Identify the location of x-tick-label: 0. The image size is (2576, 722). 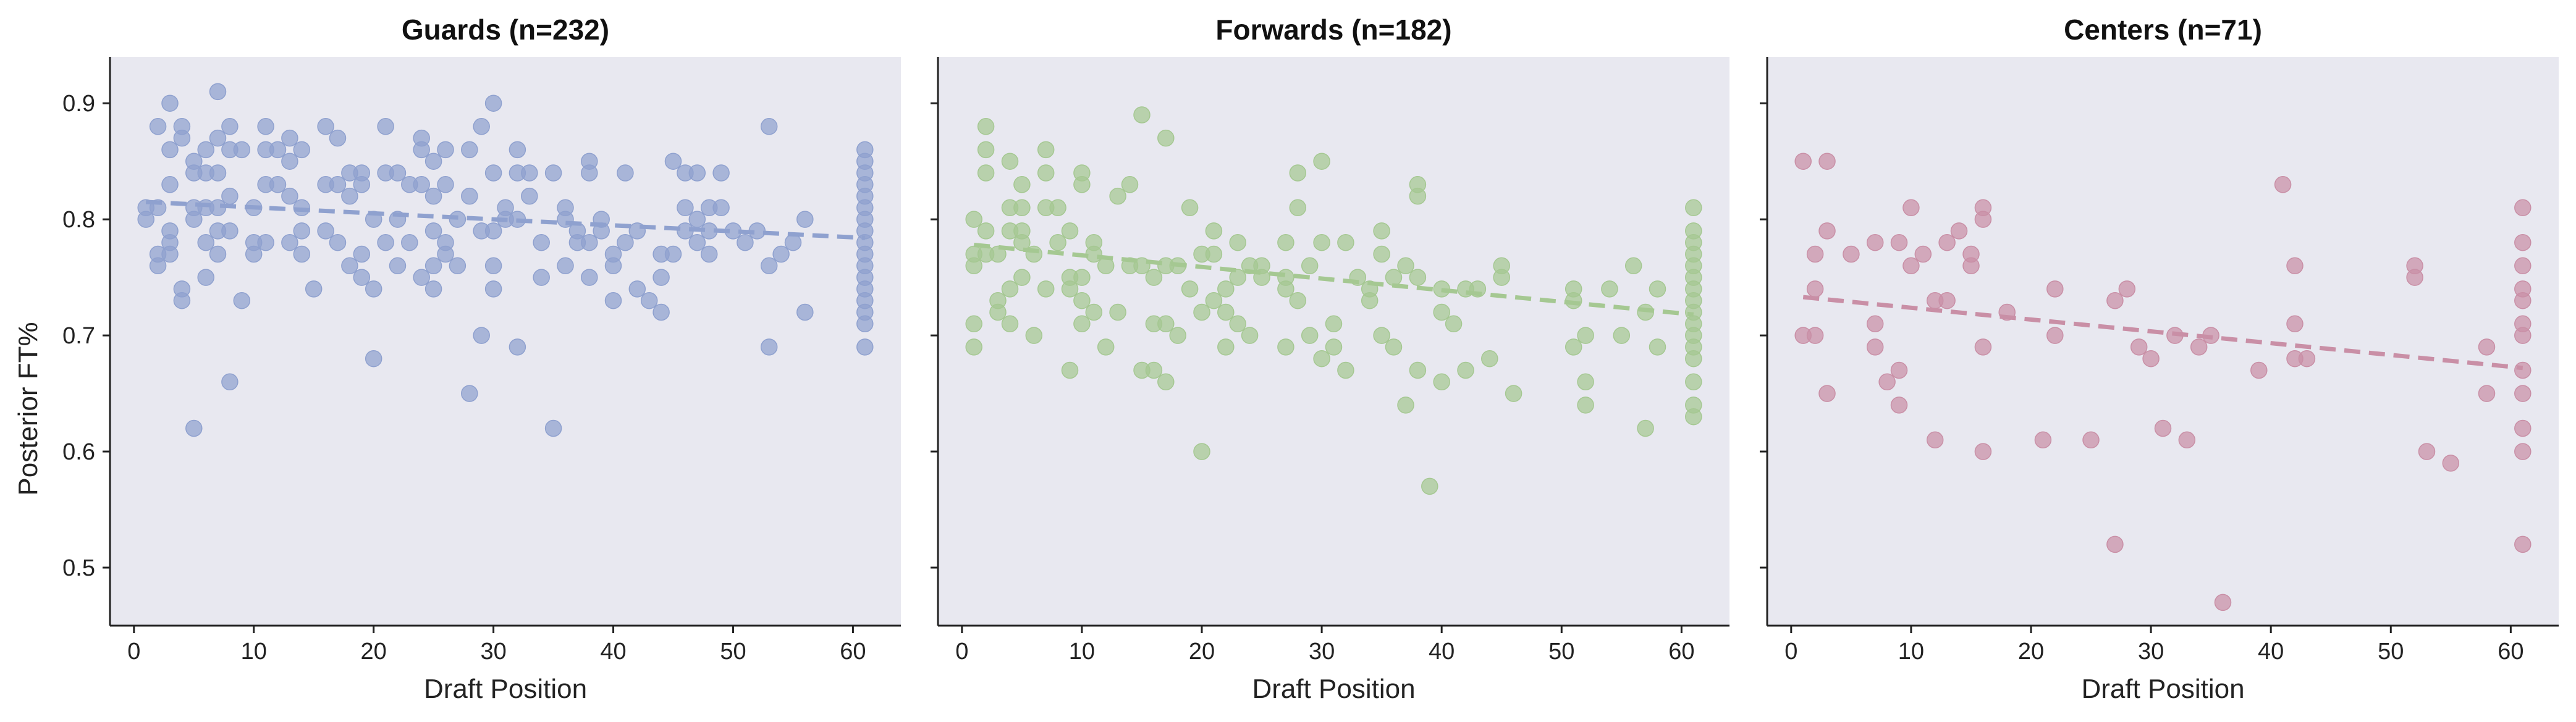
(1790, 652).